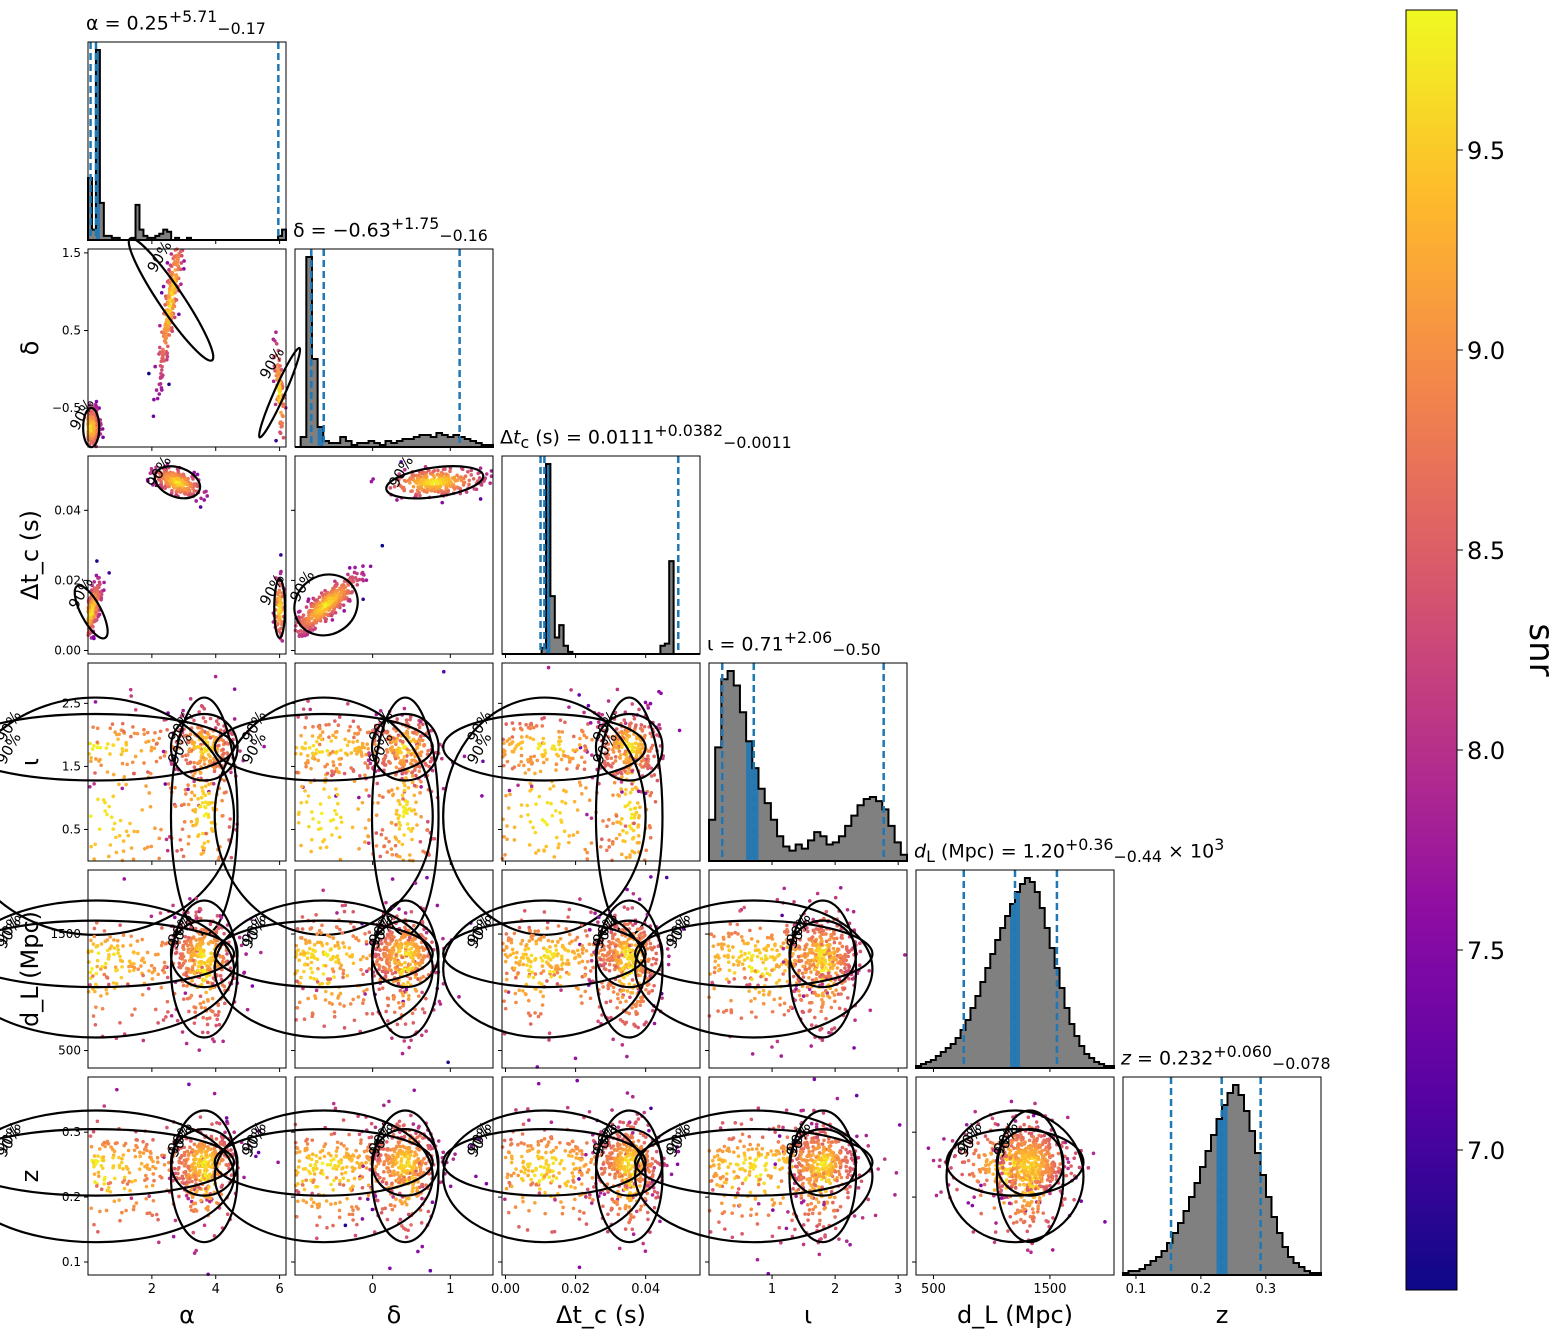 Image resolution: width=1558 pixels, height=1341 pixels. What do you see at coordinates (353, 799) in the screenshot?
I see `panel-delta-iota: 90%90%90%90%` at bounding box center [353, 799].